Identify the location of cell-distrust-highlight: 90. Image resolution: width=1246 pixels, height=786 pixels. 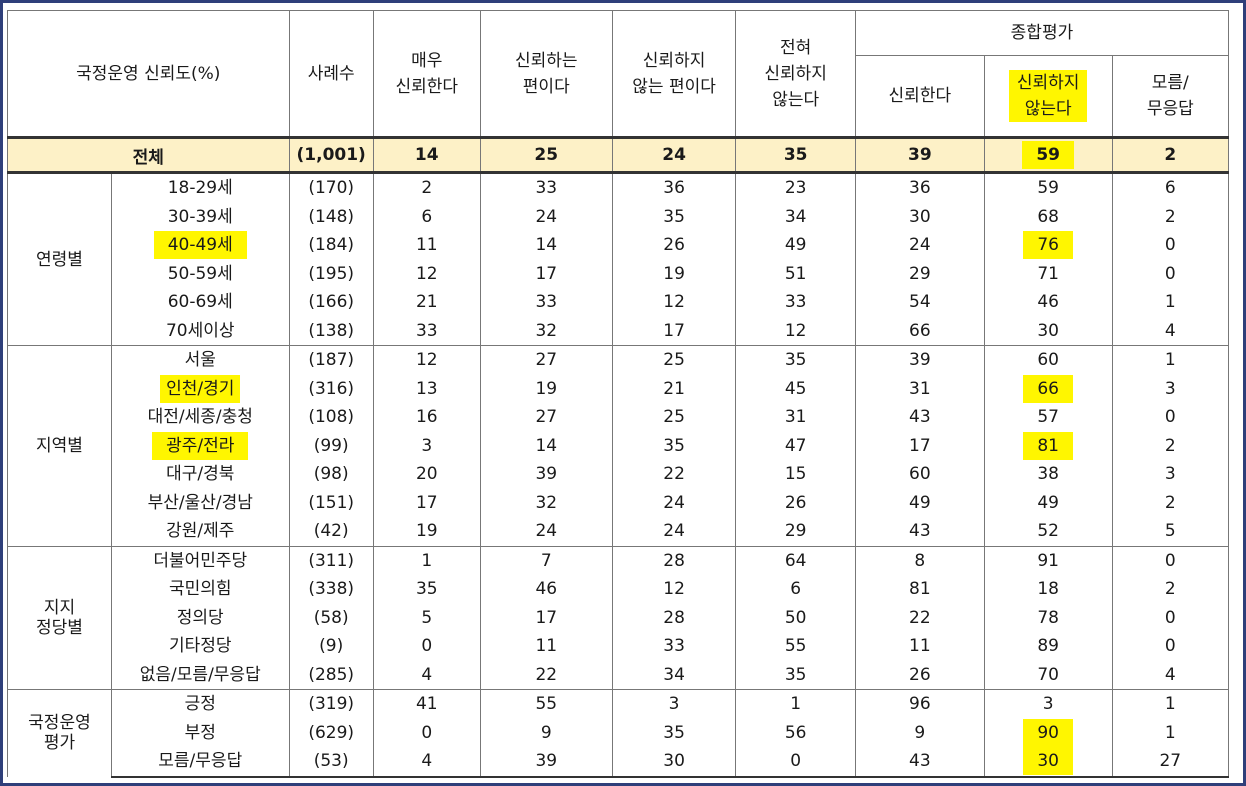
(1048, 732).